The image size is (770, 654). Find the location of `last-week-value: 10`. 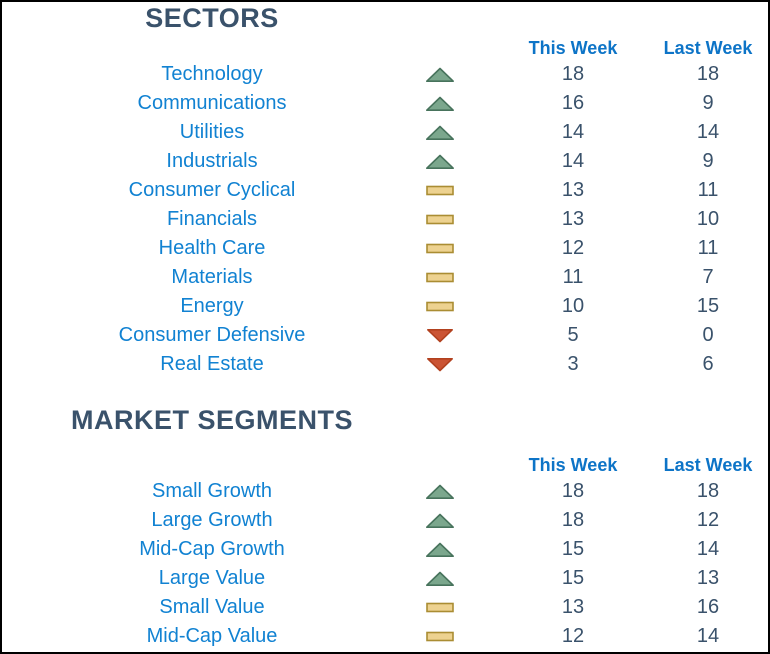

last-week-value: 10 is located at coordinates (708, 219).